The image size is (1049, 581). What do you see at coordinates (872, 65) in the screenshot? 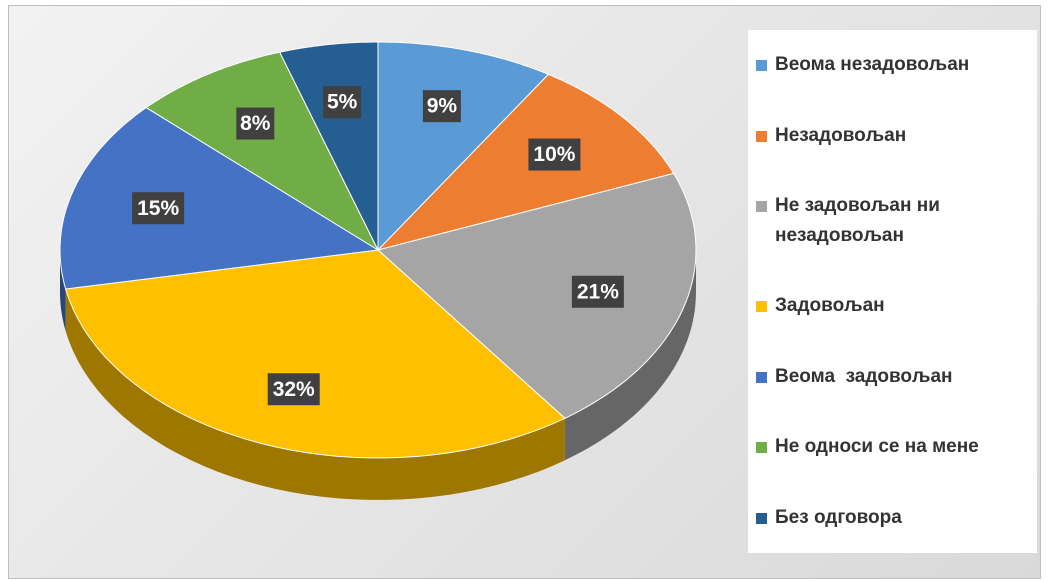
I see `legend-label: Веома незадовољан` at bounding box center [872, 65].